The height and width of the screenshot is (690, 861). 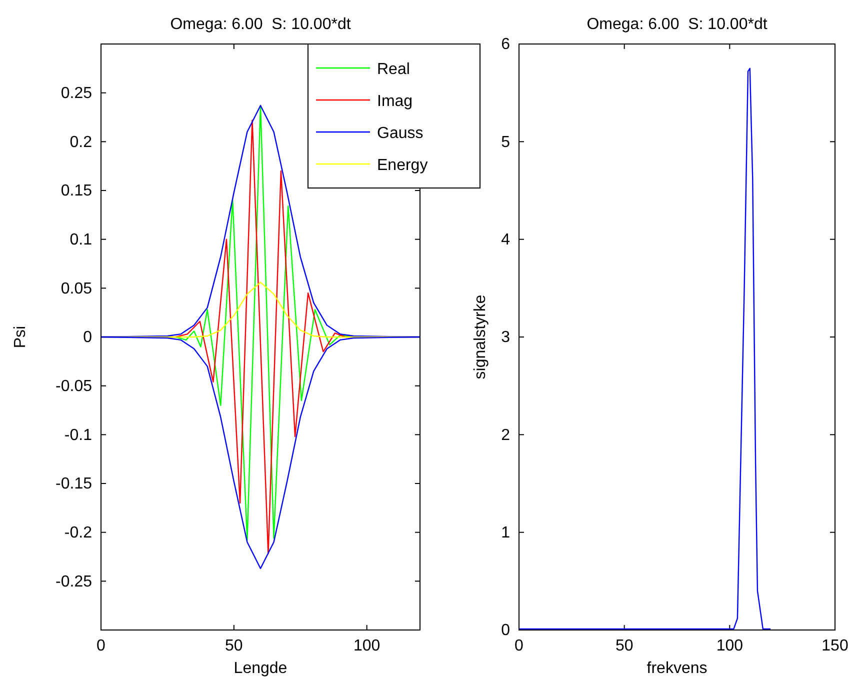 What do you see at coordinates (480, 337) in the screenshot?
I see `y-axis-title: signalstyrke` at bounding box center [480, 337].